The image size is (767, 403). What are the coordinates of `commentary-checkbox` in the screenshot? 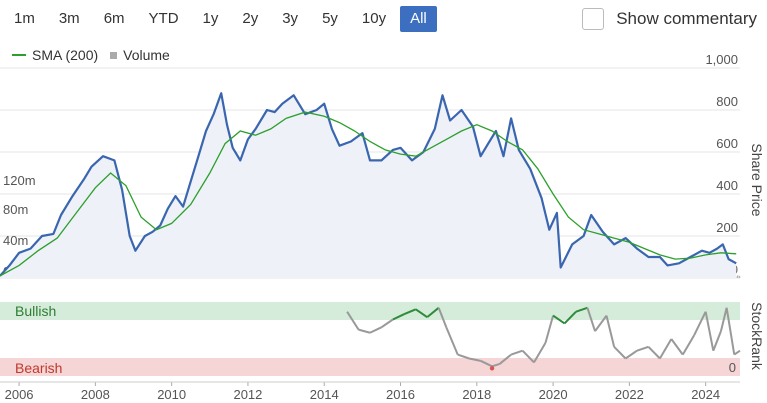 It's located at (593, 19).